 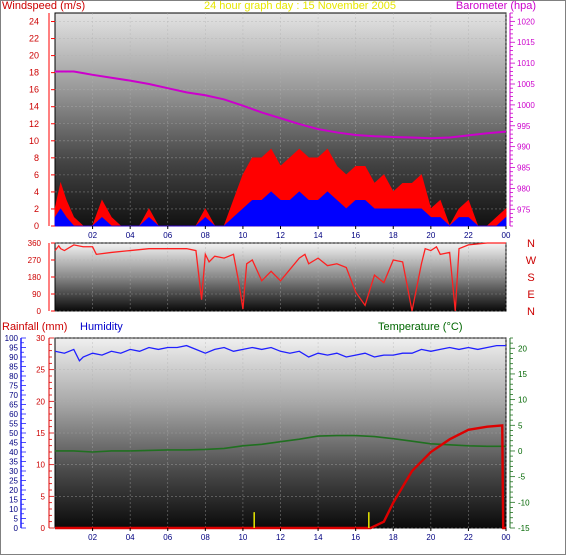 I want to click on panel-rain-hum-temp-x-tick-label: 08, so click(x=205, y=537).